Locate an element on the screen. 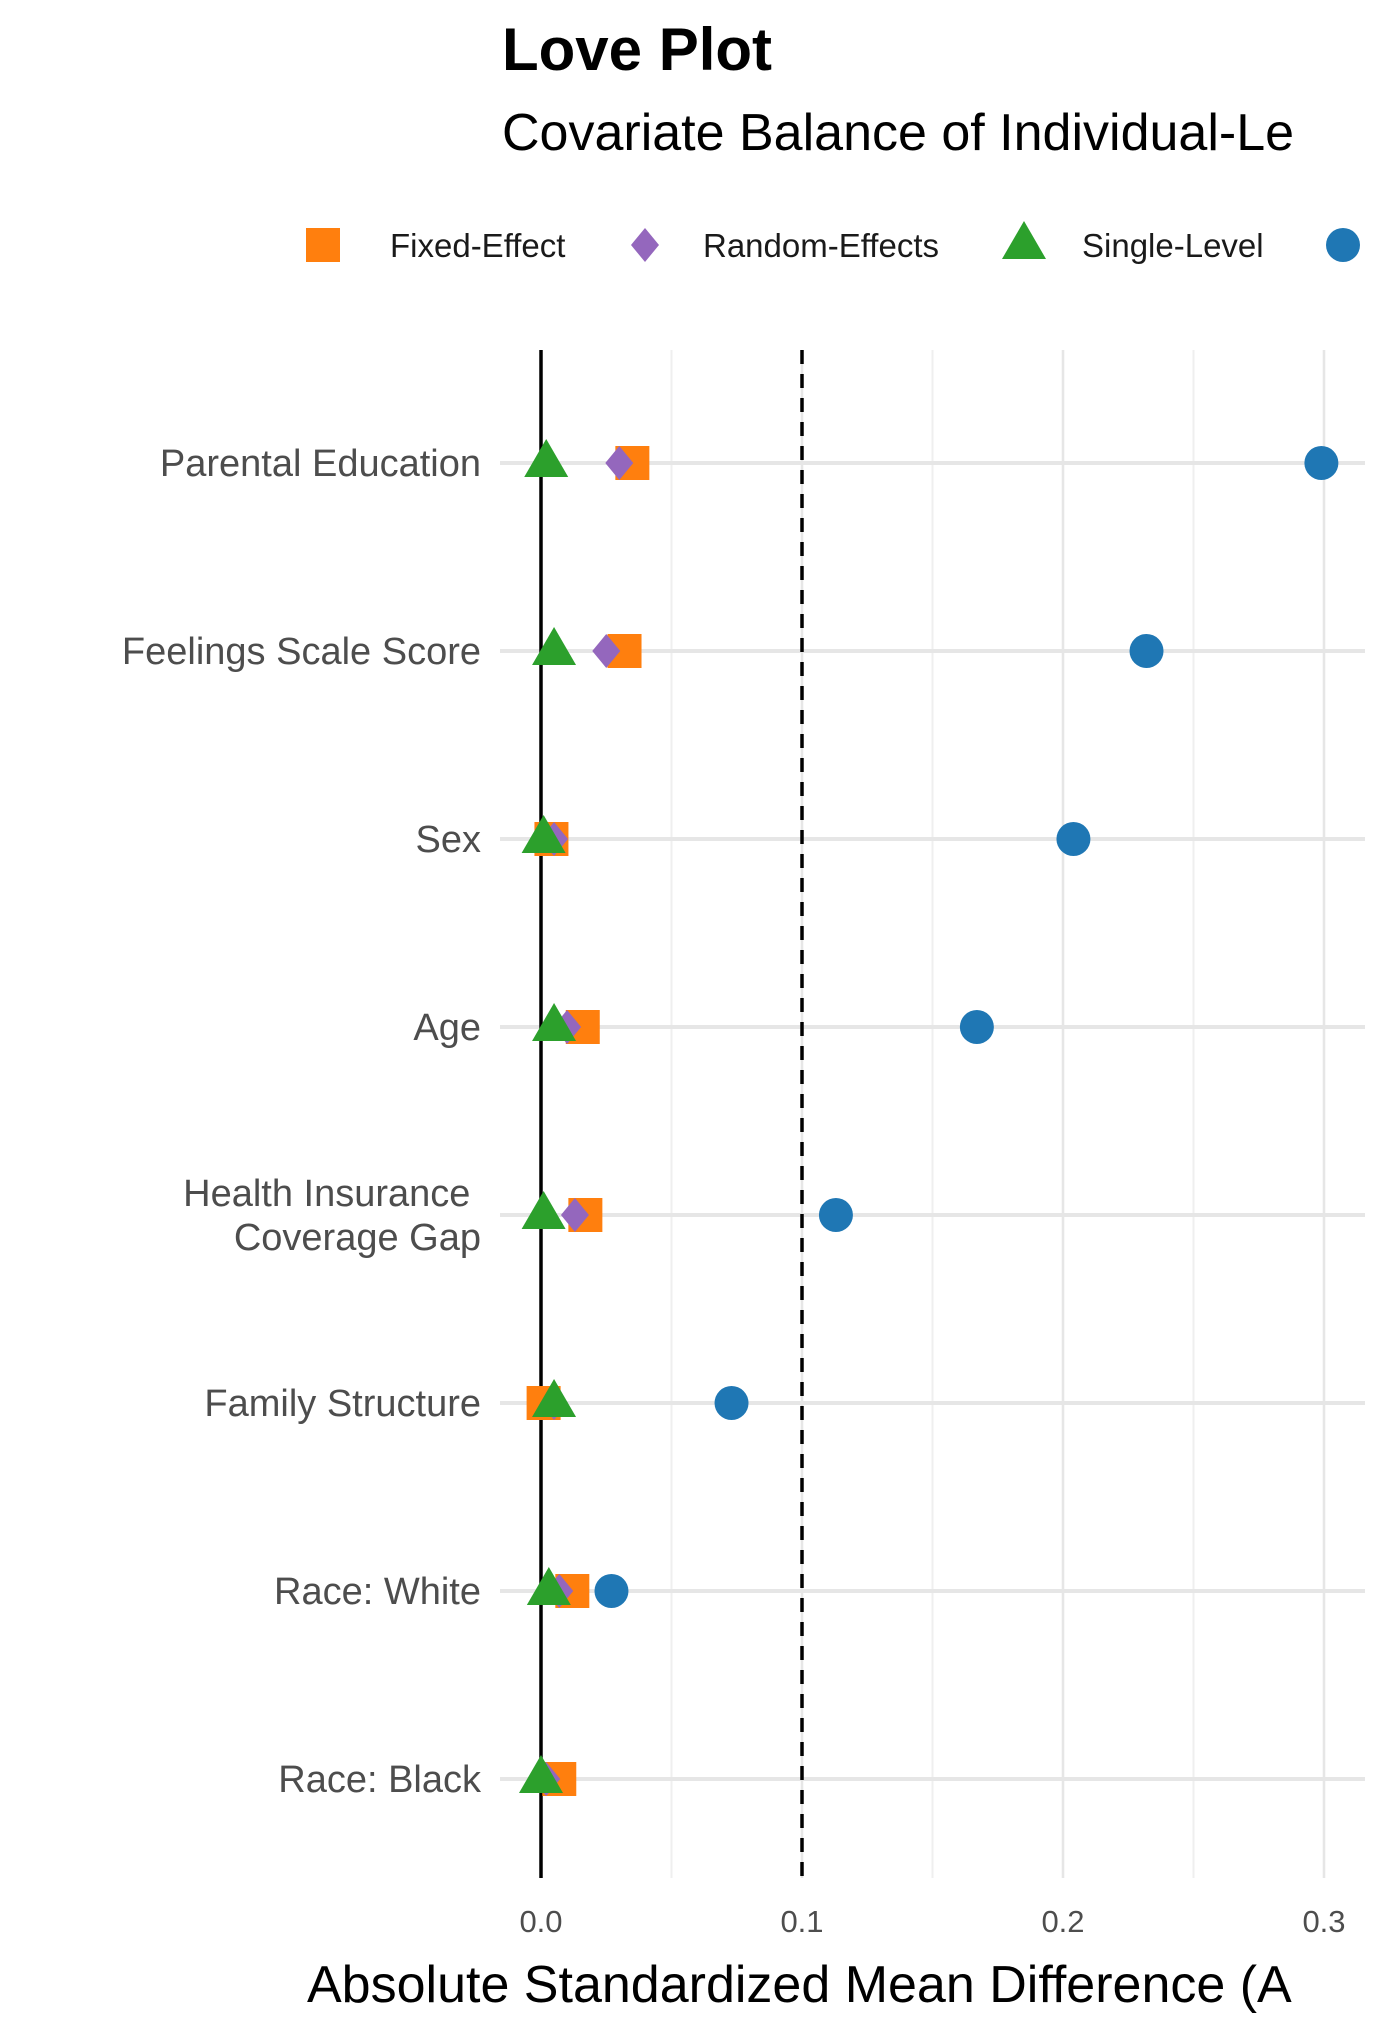 The image size is (1387, 2037). y-tick-label: Race: Black is located at coordinates (380, 1780).